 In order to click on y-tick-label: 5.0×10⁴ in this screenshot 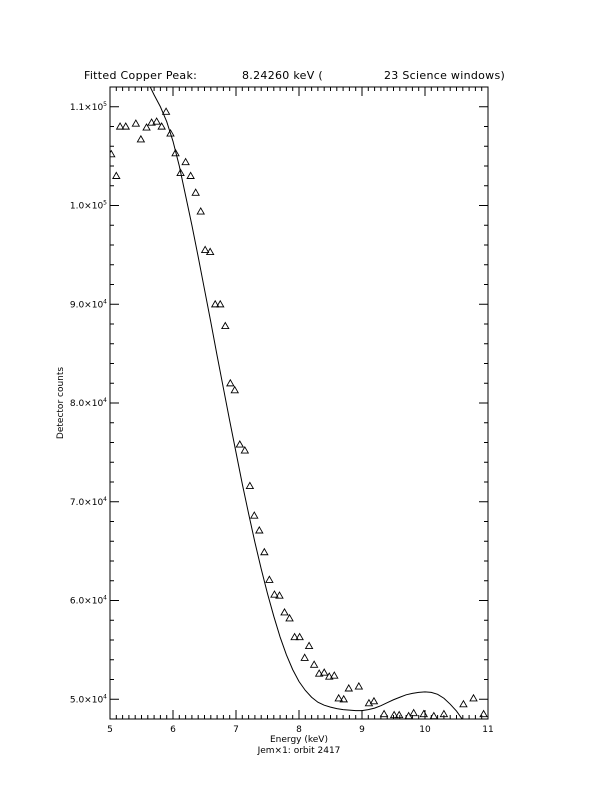, I will do `click(88, 699)`.